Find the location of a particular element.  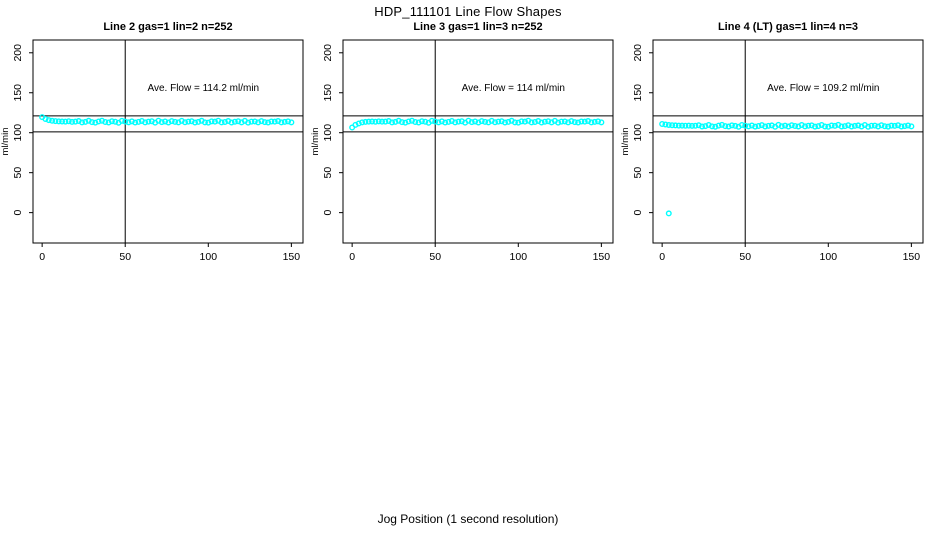

x-axis-tick-label: 150 is located at coordinates (292, 257).